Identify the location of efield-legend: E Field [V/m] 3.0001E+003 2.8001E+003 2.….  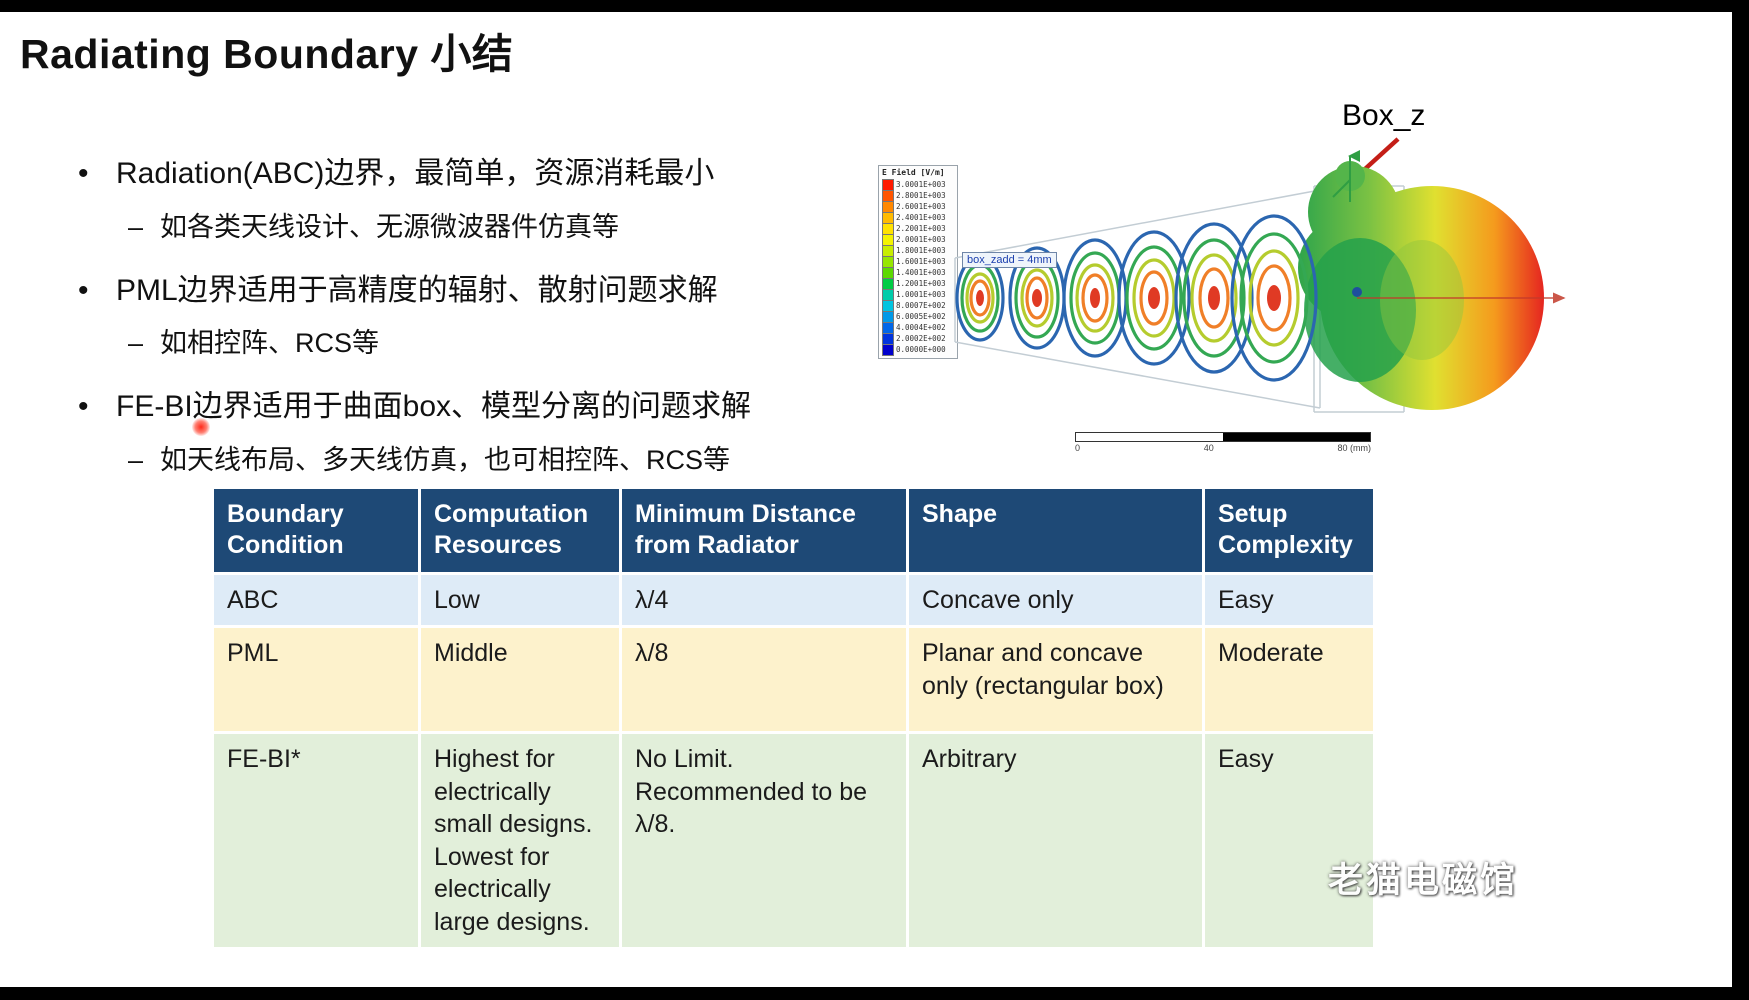
(918, 262).